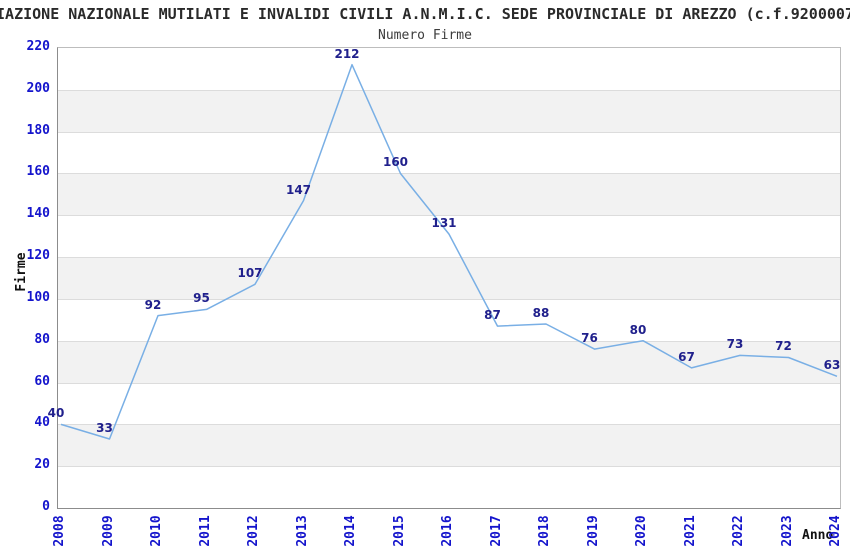 This screenshot has width=850, height=550. I want to click on y-tick-label: 0, so click(46, 506).